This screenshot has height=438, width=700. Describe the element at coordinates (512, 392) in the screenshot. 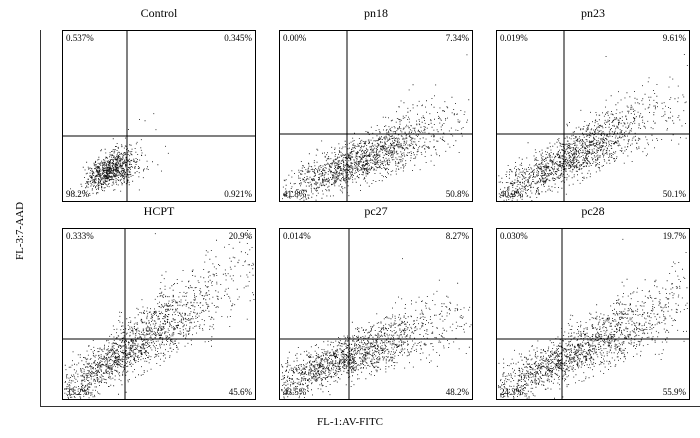

I see `quadrant-lower-left-value: 24.3%` at that location.